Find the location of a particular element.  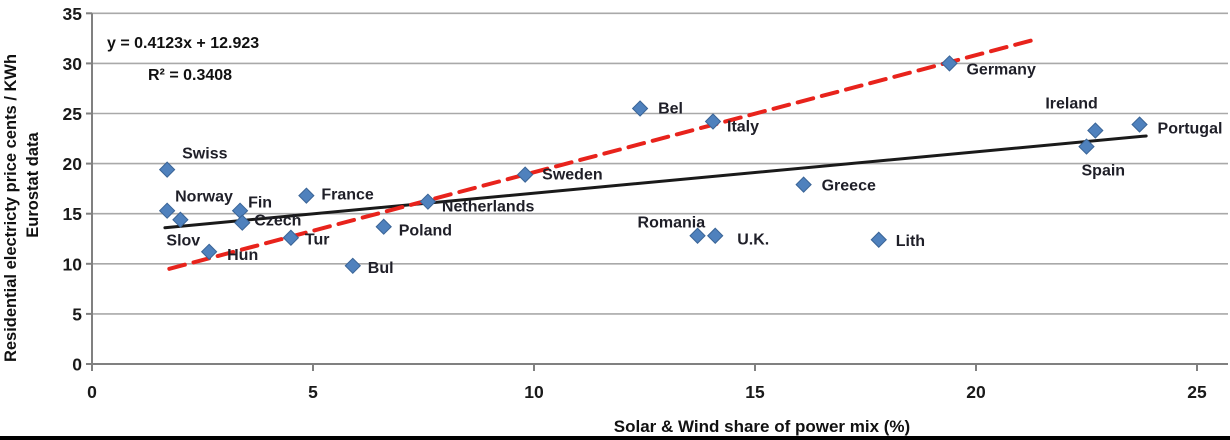

data-label-poland: Poland is located at coordinates (425, 231).